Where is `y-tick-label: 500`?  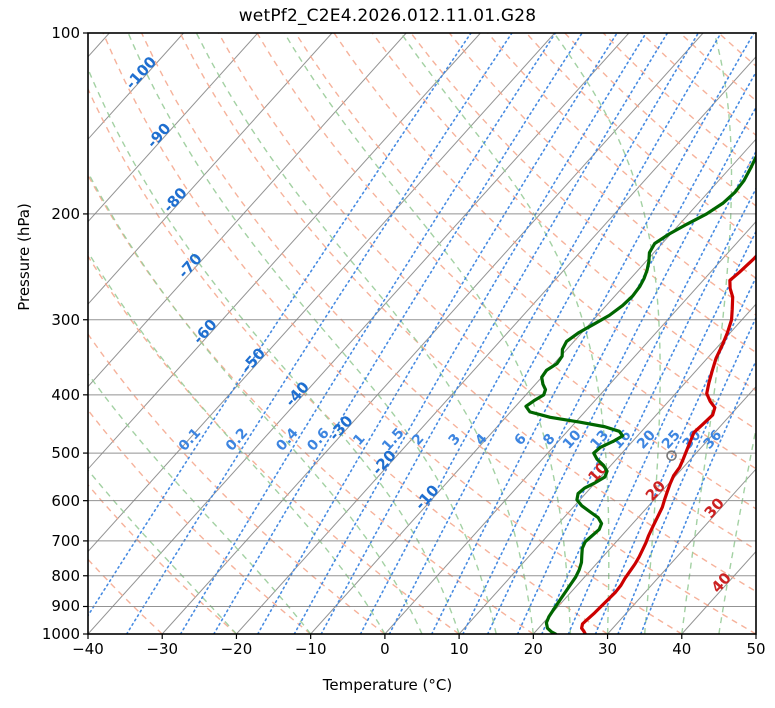 y-tick-label: 500 is located at coordinates (65, 453).